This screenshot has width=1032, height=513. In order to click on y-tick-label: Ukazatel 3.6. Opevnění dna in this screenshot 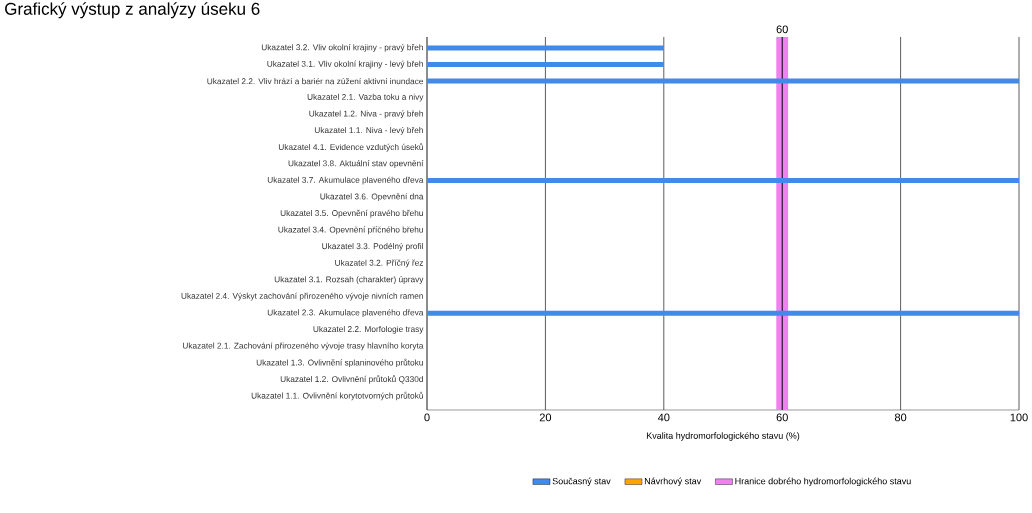, I will do `click(372, 197)`.